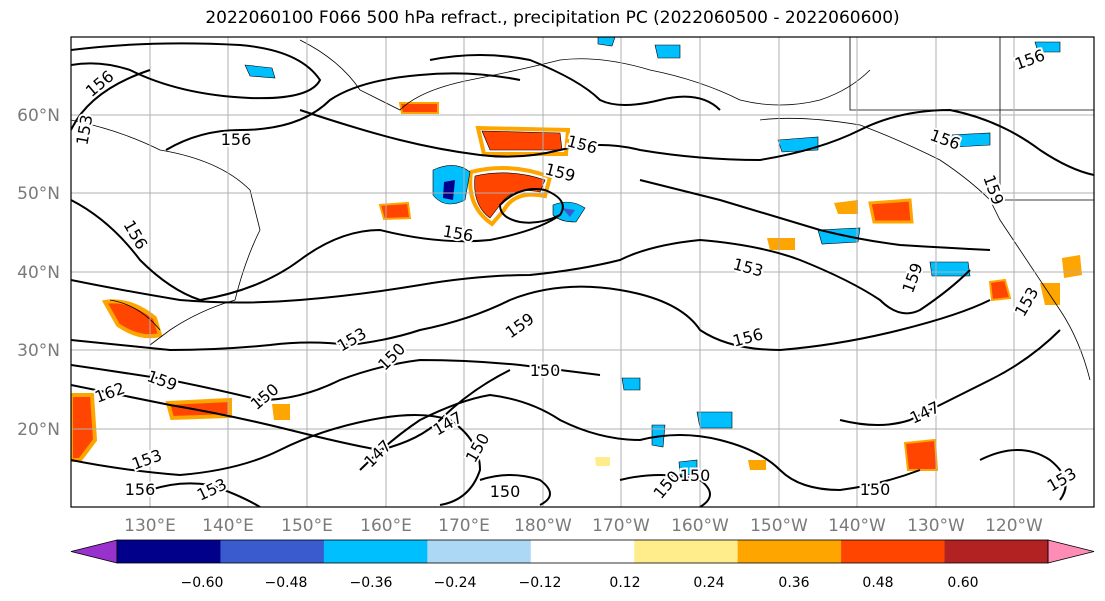 The image size is (1105, 601). Describe the element at coordinates (857, 526) in the screenshot. I see `lon-label: 140°W` at that location.